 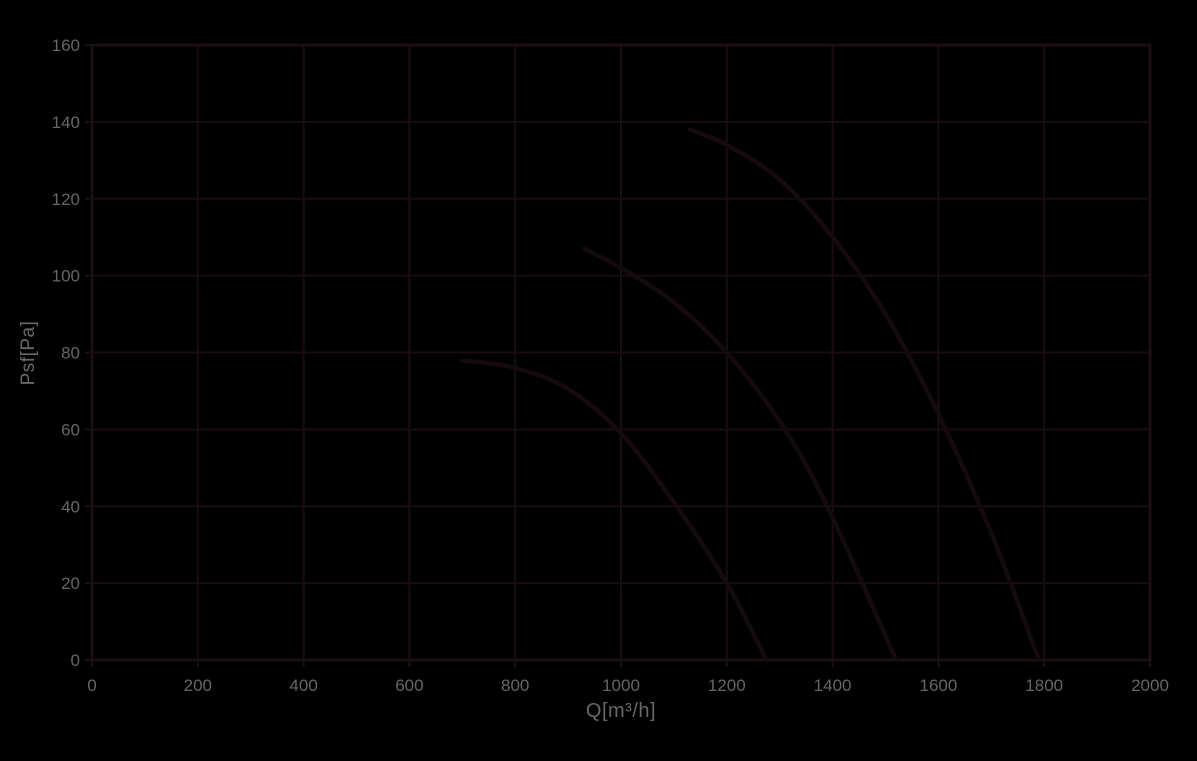 I want to click on x-tick-label: 2000, so click(x=1150, y=685).